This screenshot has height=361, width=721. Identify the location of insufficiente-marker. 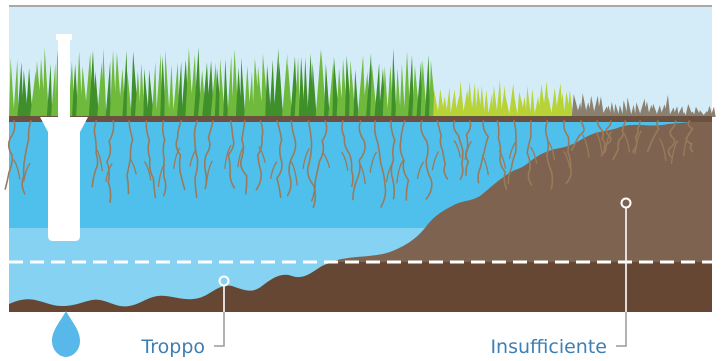
(624, 272).